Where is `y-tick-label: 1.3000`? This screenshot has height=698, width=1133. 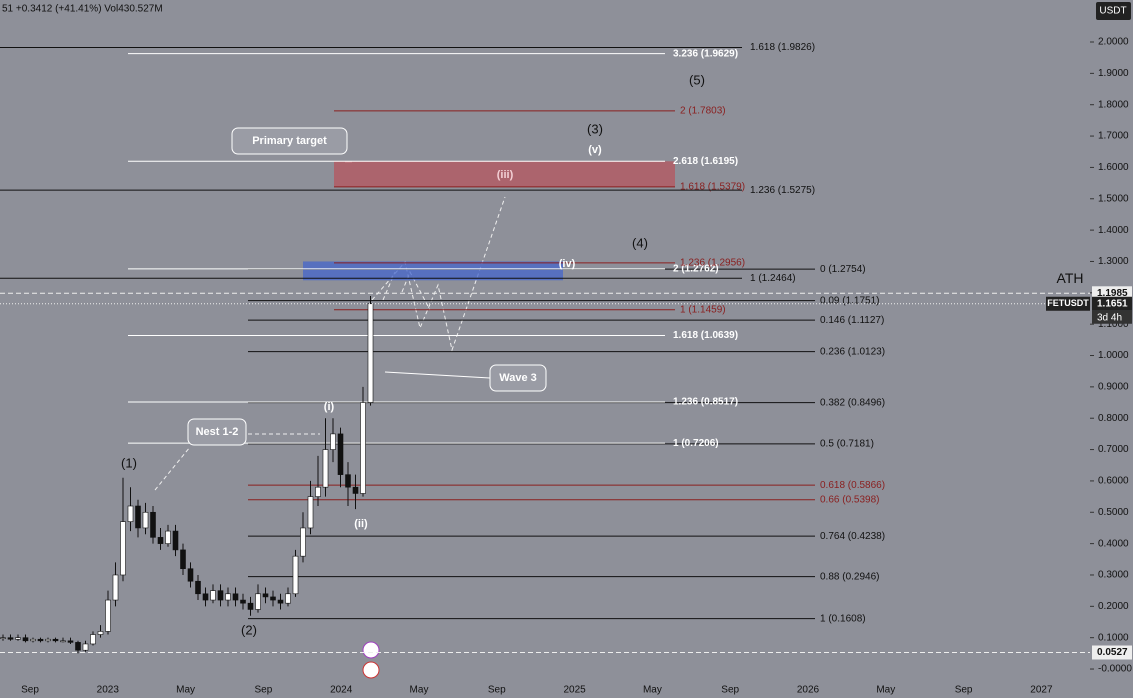
y-tick-label: 1.3000 is located at coordinates (1113, 261).